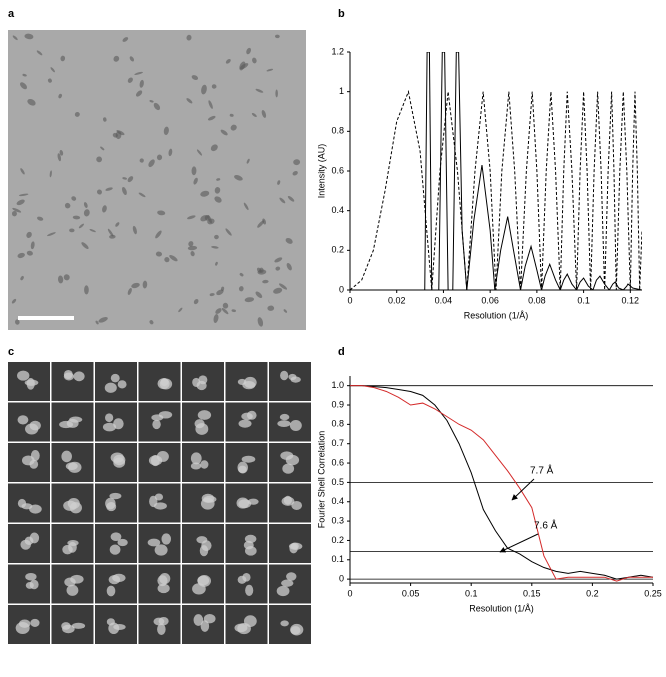  What do you see at coordinates (11, 352) in the screenshot?
I see `panel-label: c` at bounding box center [11, 352].